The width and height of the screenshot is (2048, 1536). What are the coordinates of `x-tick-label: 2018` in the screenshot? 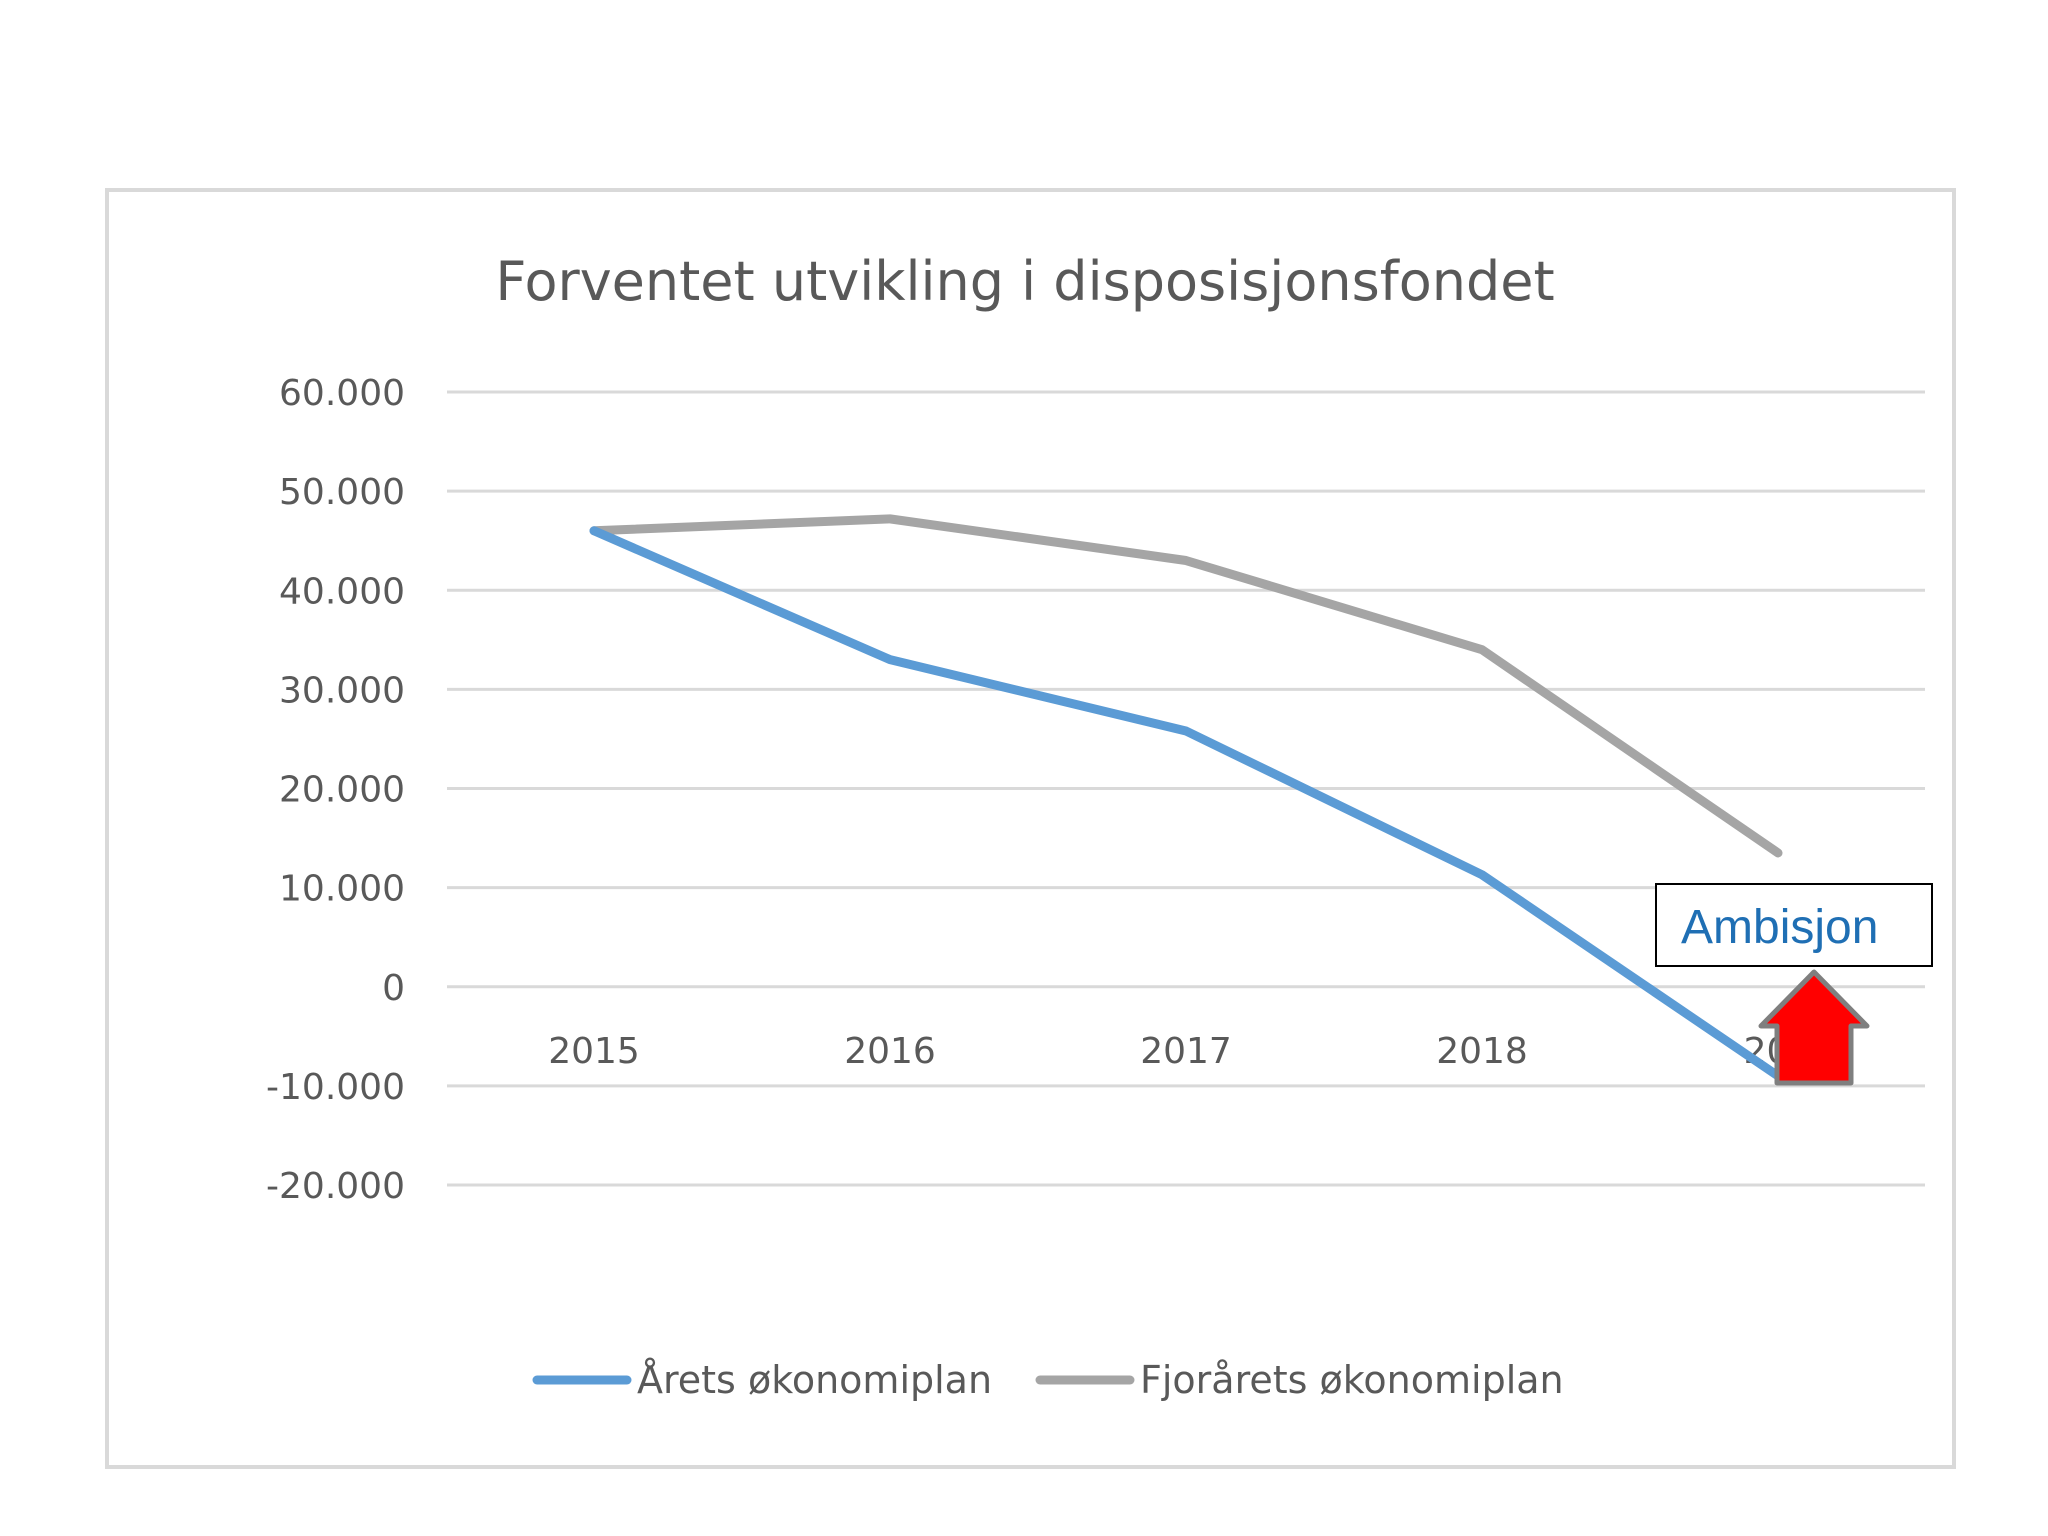 It's located at (1482, 1051).